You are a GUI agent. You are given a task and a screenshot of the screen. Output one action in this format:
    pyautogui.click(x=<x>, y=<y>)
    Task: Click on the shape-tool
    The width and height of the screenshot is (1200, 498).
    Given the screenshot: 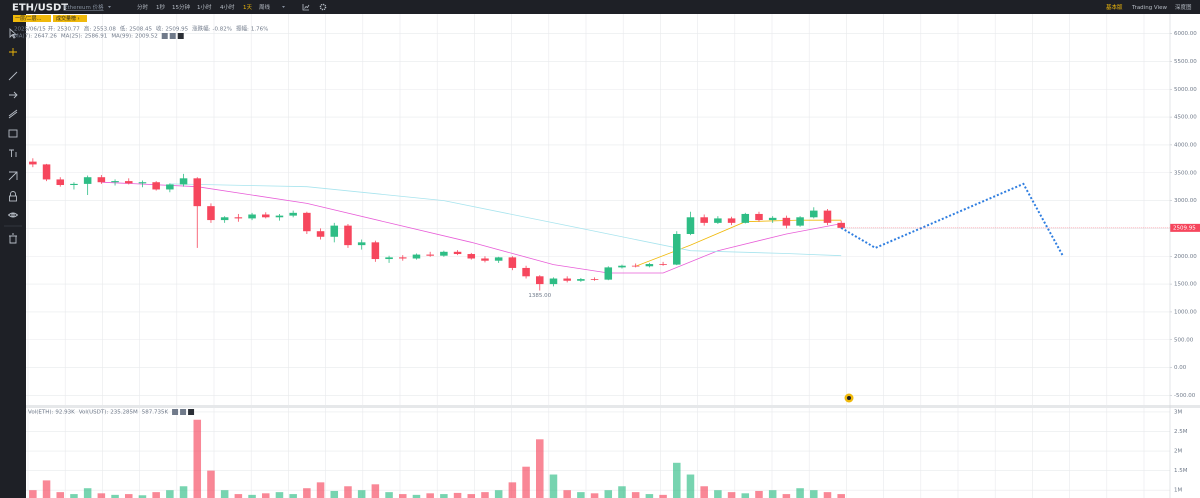 What is the action you would take?
    pyautogui.click(x=13, y=133)
    